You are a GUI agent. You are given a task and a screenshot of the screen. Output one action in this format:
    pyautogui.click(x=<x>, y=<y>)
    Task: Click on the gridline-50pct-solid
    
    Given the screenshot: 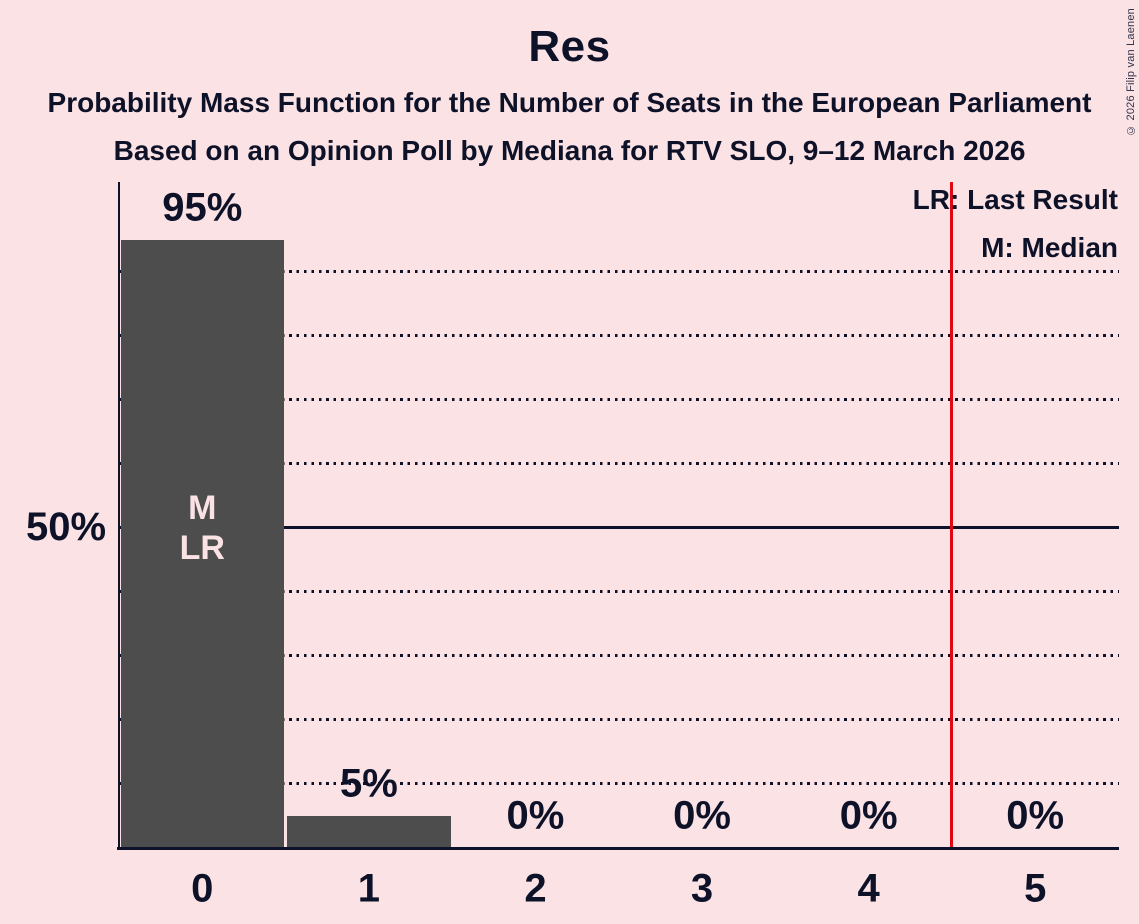 What is the action you would take?
    pyautogui.click(x=619, y=527)
    